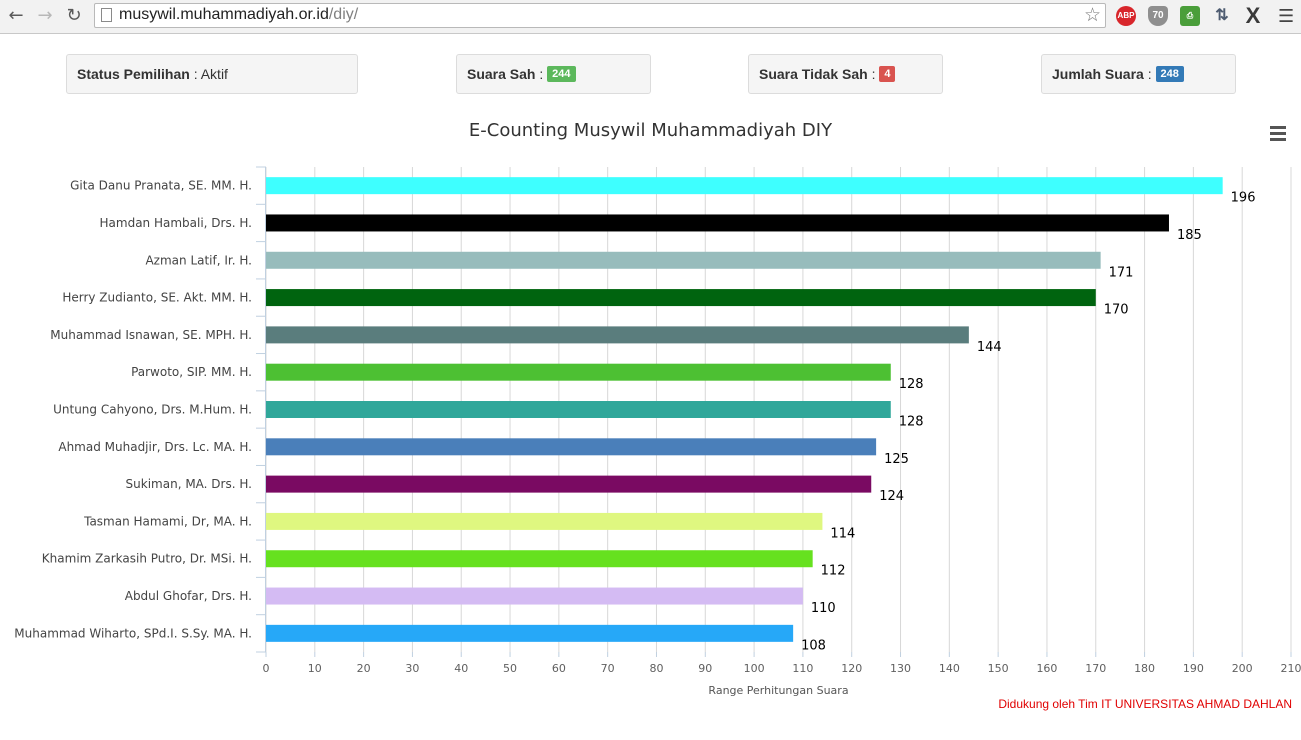 Image resolution: width=1301 pixels, height=740 pixels. I want to click on x-tick-label: 20, so click(364, 668).